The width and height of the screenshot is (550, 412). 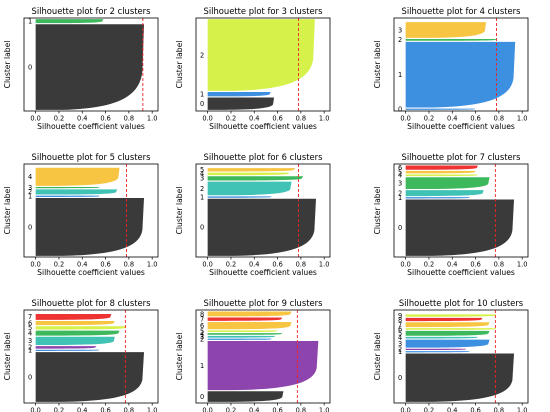 What do you see at coordinates (461, 11) in the screenshot?
I see `subplot-title: Silhouette plot for 4 clusters` at bounding box center [461, 11].